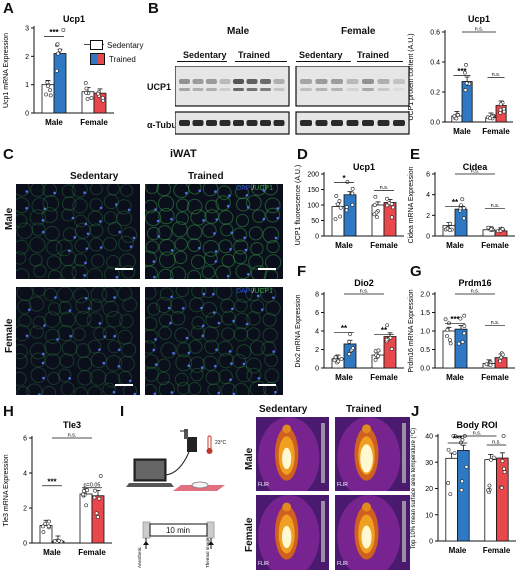 The image size is (520, 573). Describe the element at coordinates (298, 205) in the screenshot. I see `y-axis-label: UCP1 fluorescence (A.U.)` at that location.